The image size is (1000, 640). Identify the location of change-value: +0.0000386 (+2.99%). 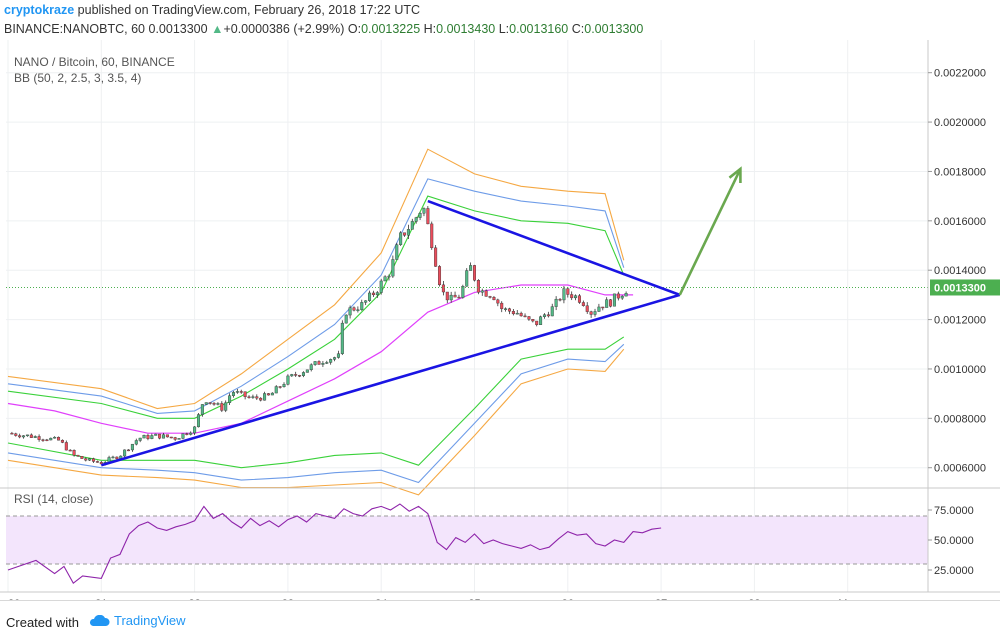
(284, 29).